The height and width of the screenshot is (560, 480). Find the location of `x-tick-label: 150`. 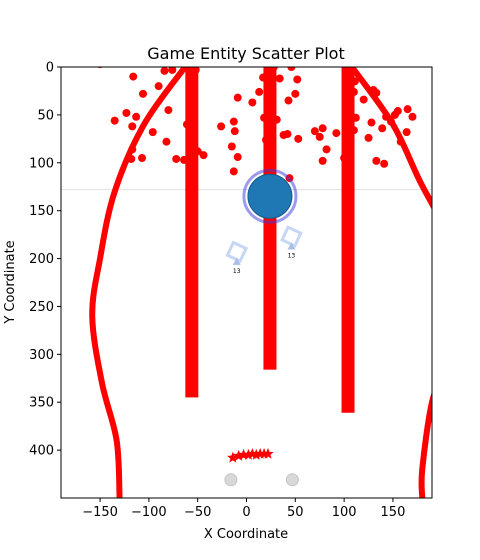

x-tick-label: 150 is located at coordinates (393, 512).